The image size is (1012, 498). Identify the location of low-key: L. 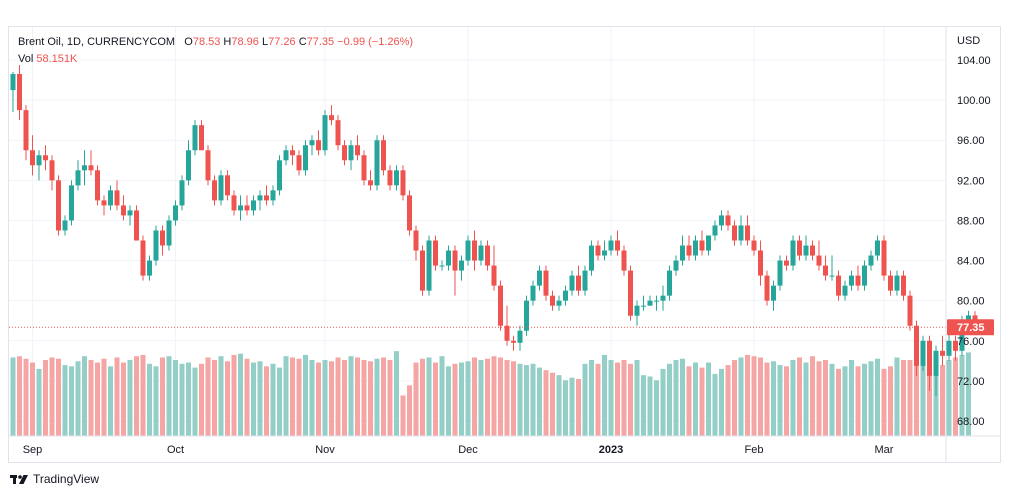
(265, 42).